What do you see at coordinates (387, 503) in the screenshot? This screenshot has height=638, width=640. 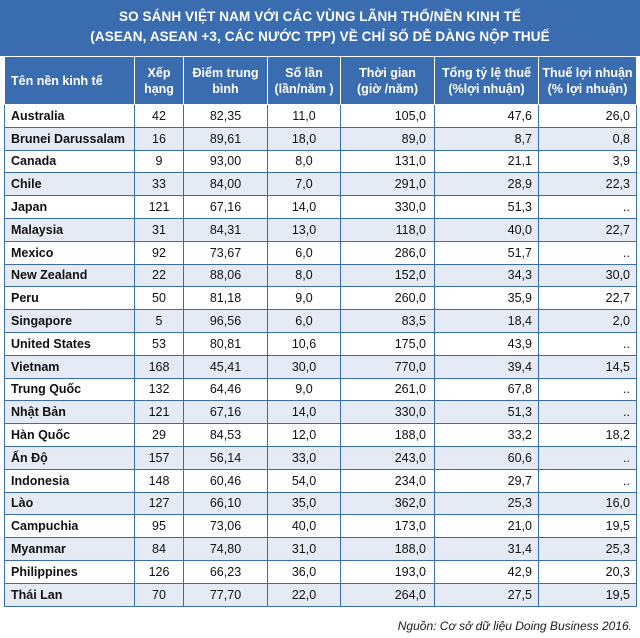 I see `cell-hours: 362,0` at bounding box center [387, 503].